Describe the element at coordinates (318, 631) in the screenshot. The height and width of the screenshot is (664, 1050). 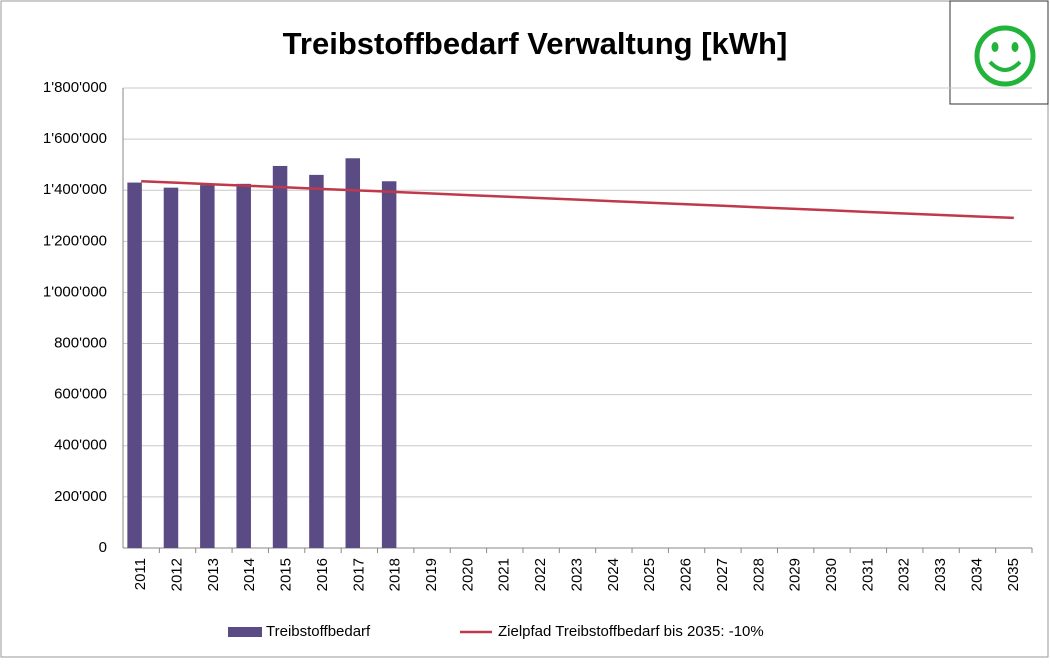
I see `legend-label: Treibstoffbedarf` at that location.